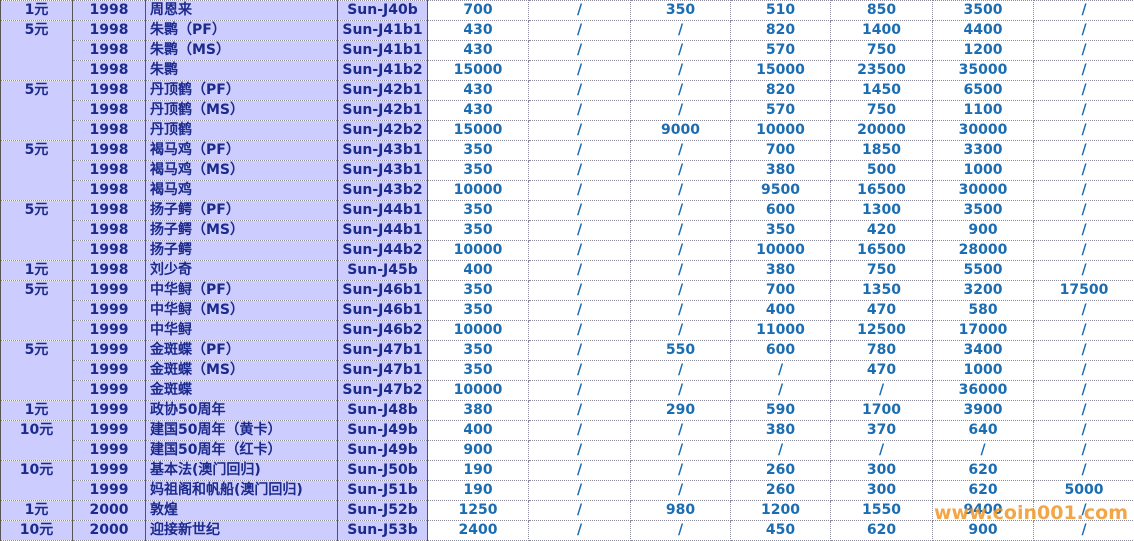  I want to click on table-row: 1元 1998 周恩来 Sun-J40b 700/350 510 850 3500/, so click(567, 10).